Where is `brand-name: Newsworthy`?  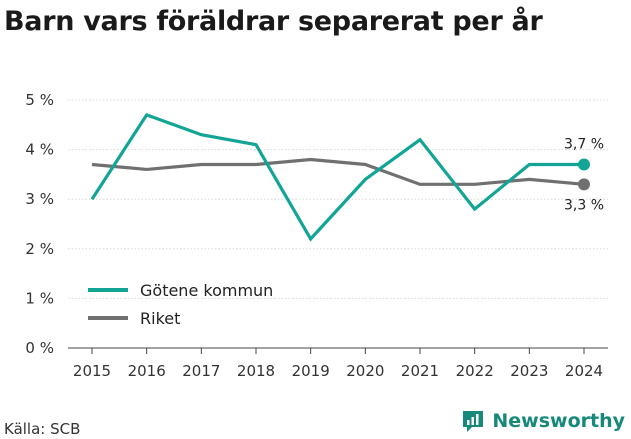 brand-name: Newsworthy is located at coordinates (558, 421).